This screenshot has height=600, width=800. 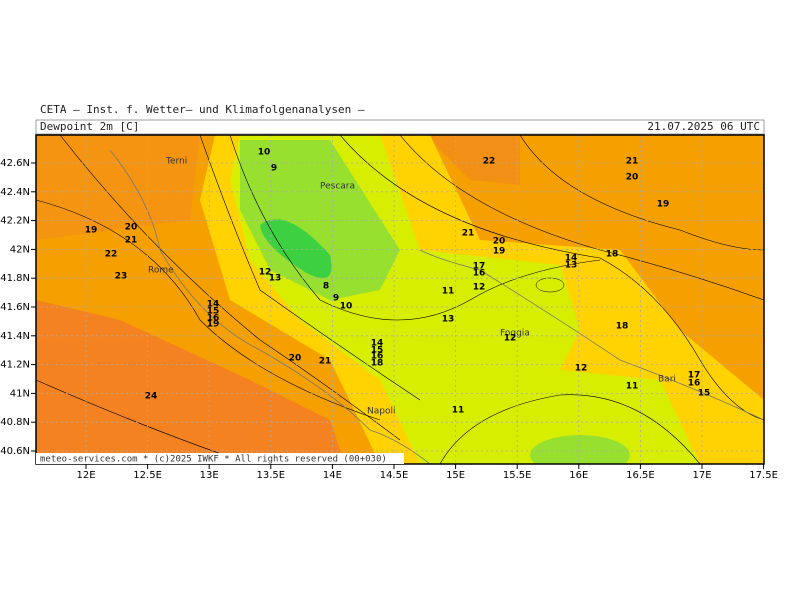 I want to click on lon-label: 13.5E, so click(x=271, y=475).